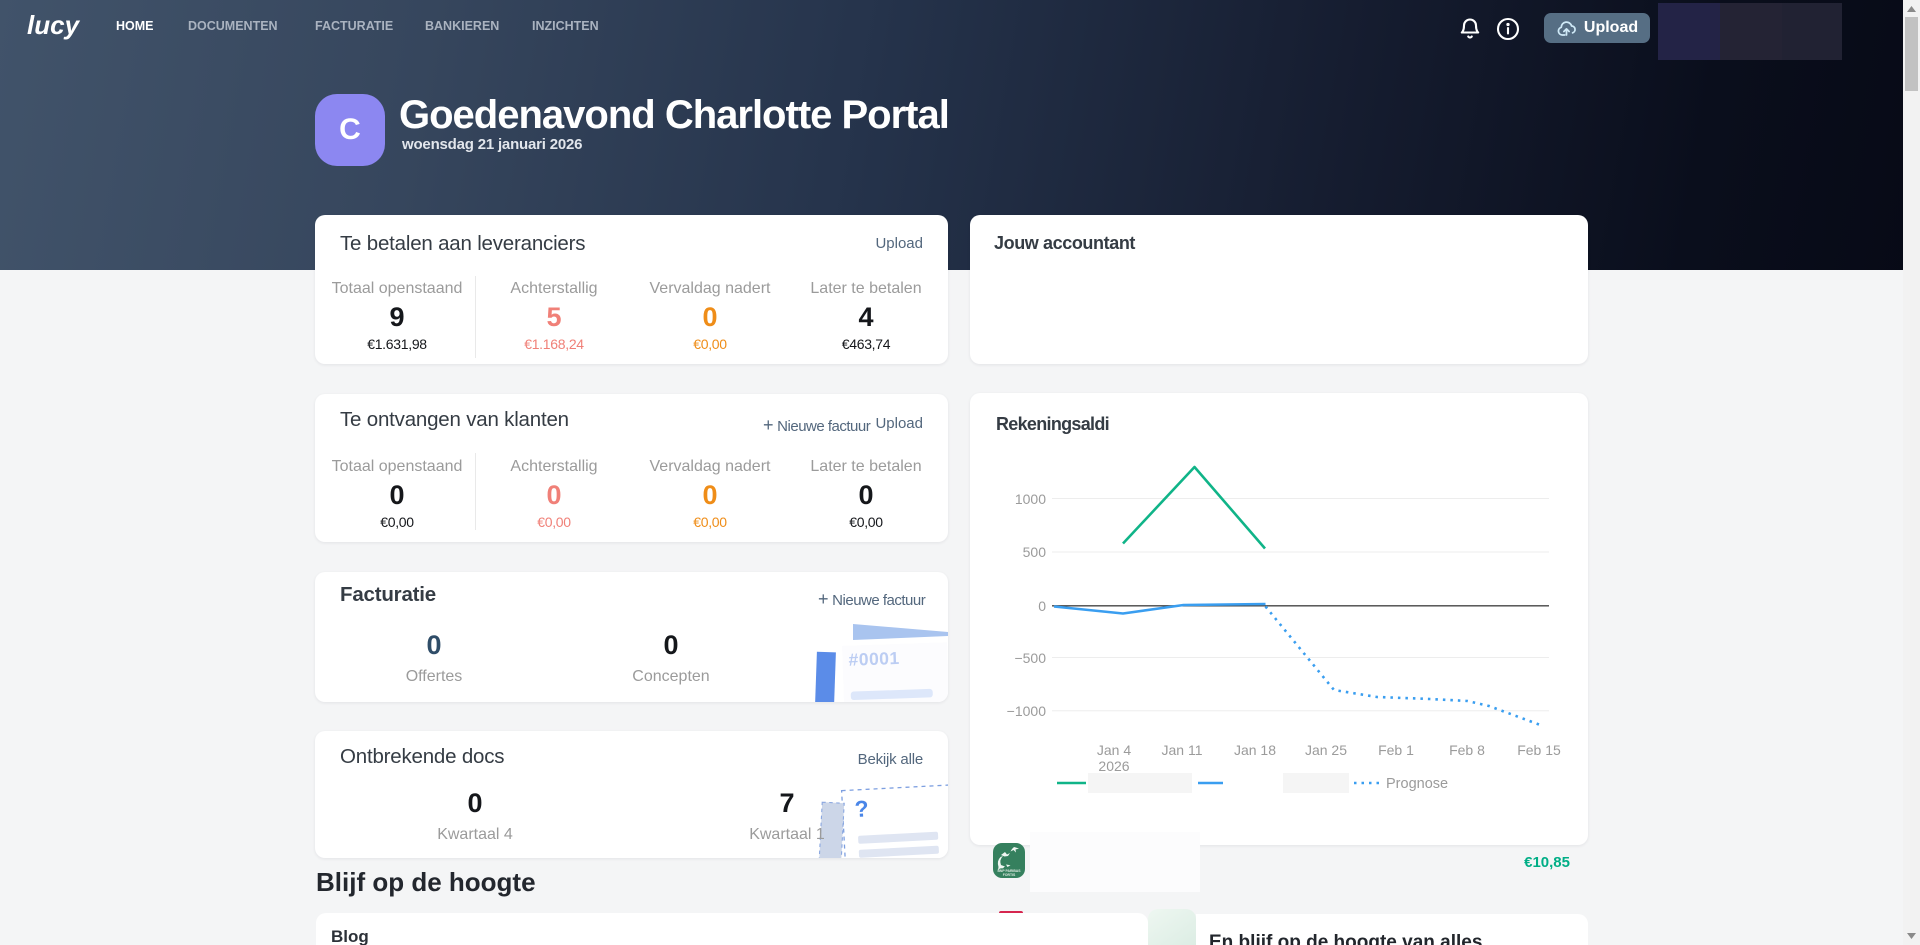 This screenshot has height=945, width=1920. I want to click on svg-text: 0, so click(1042, 606).